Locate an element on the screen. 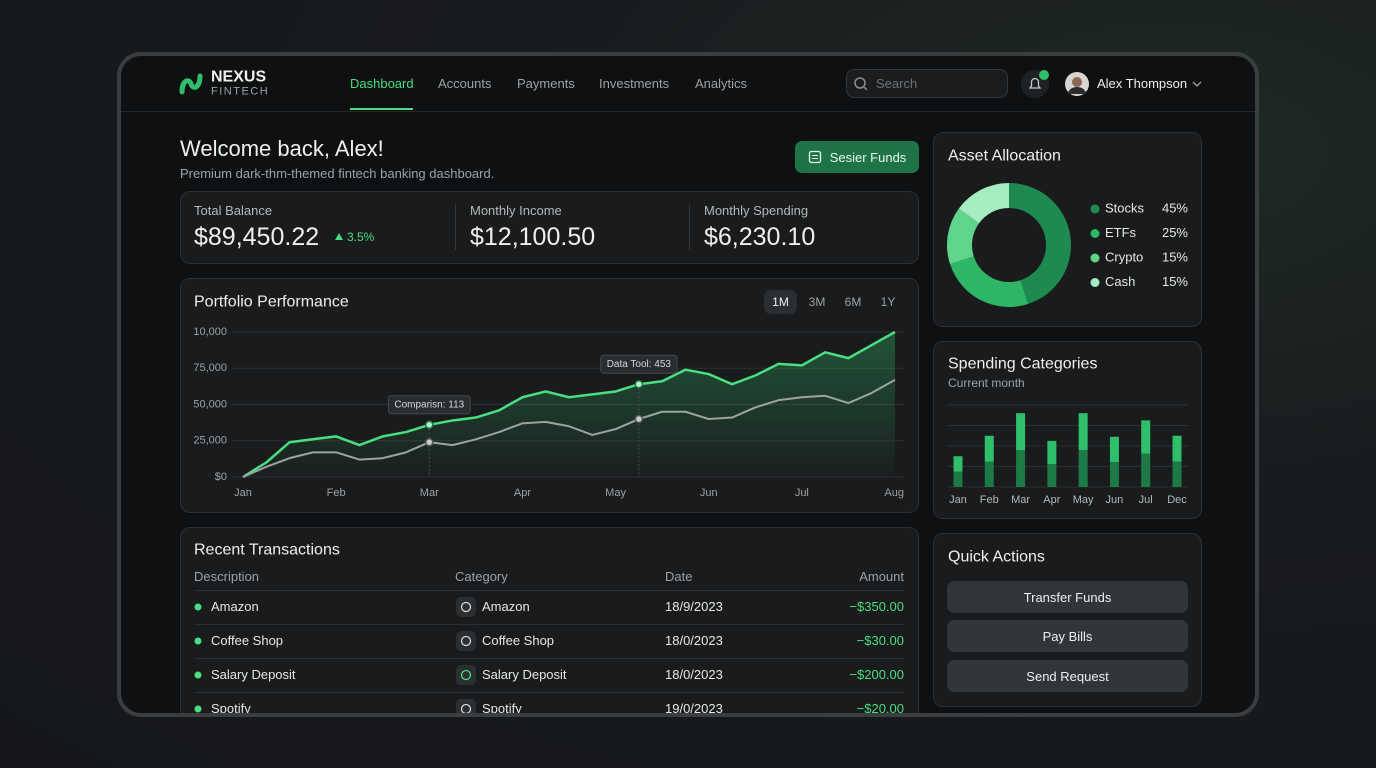  status-dot is located at coordinates (198, 641).